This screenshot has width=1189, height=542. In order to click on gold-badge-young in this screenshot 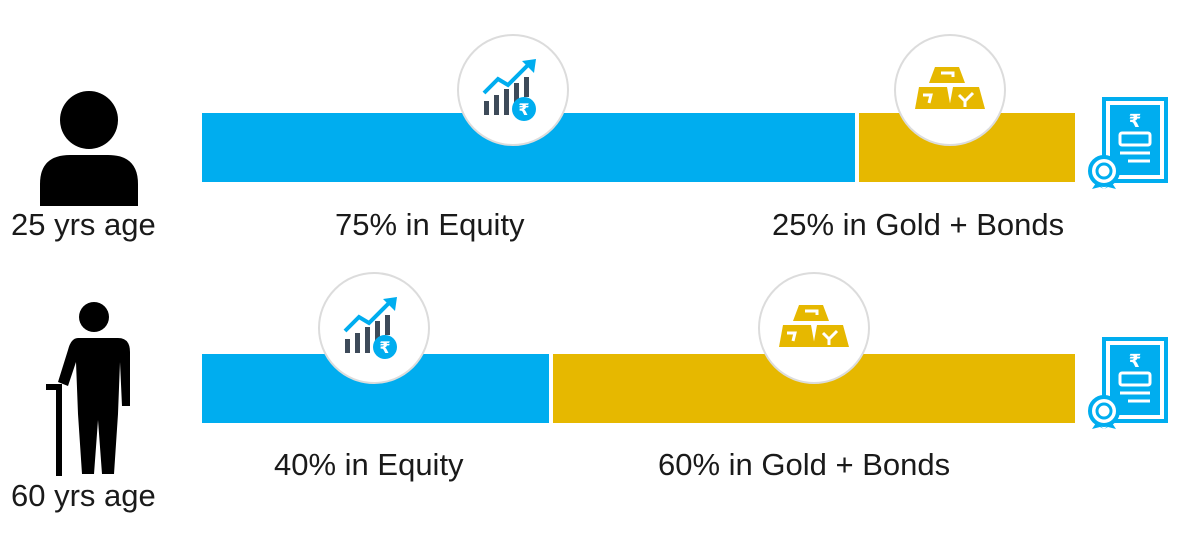, I will do `click(950, 90)`.